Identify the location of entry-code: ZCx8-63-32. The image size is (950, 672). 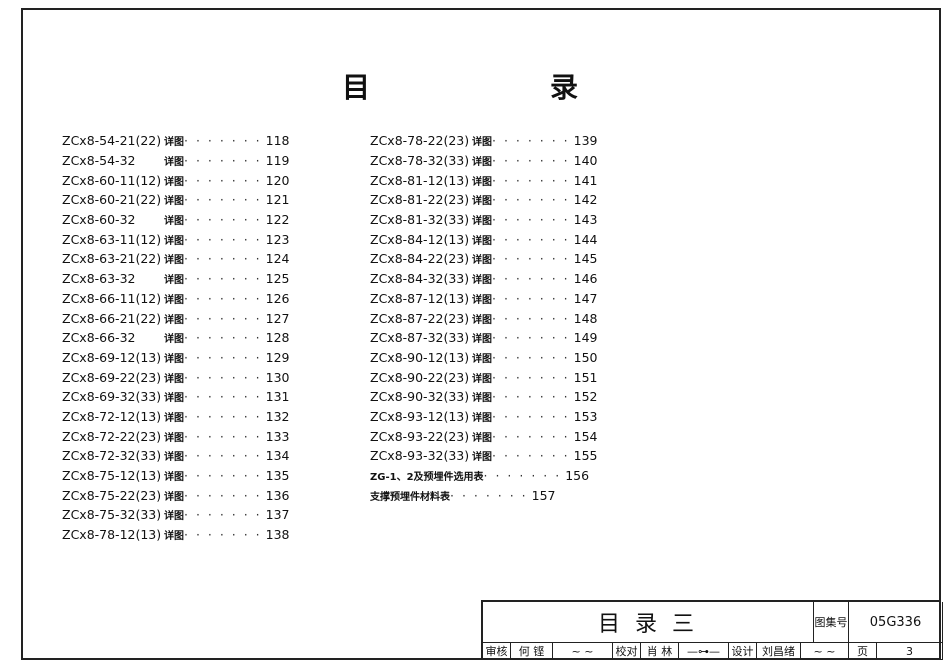
(99, 279).